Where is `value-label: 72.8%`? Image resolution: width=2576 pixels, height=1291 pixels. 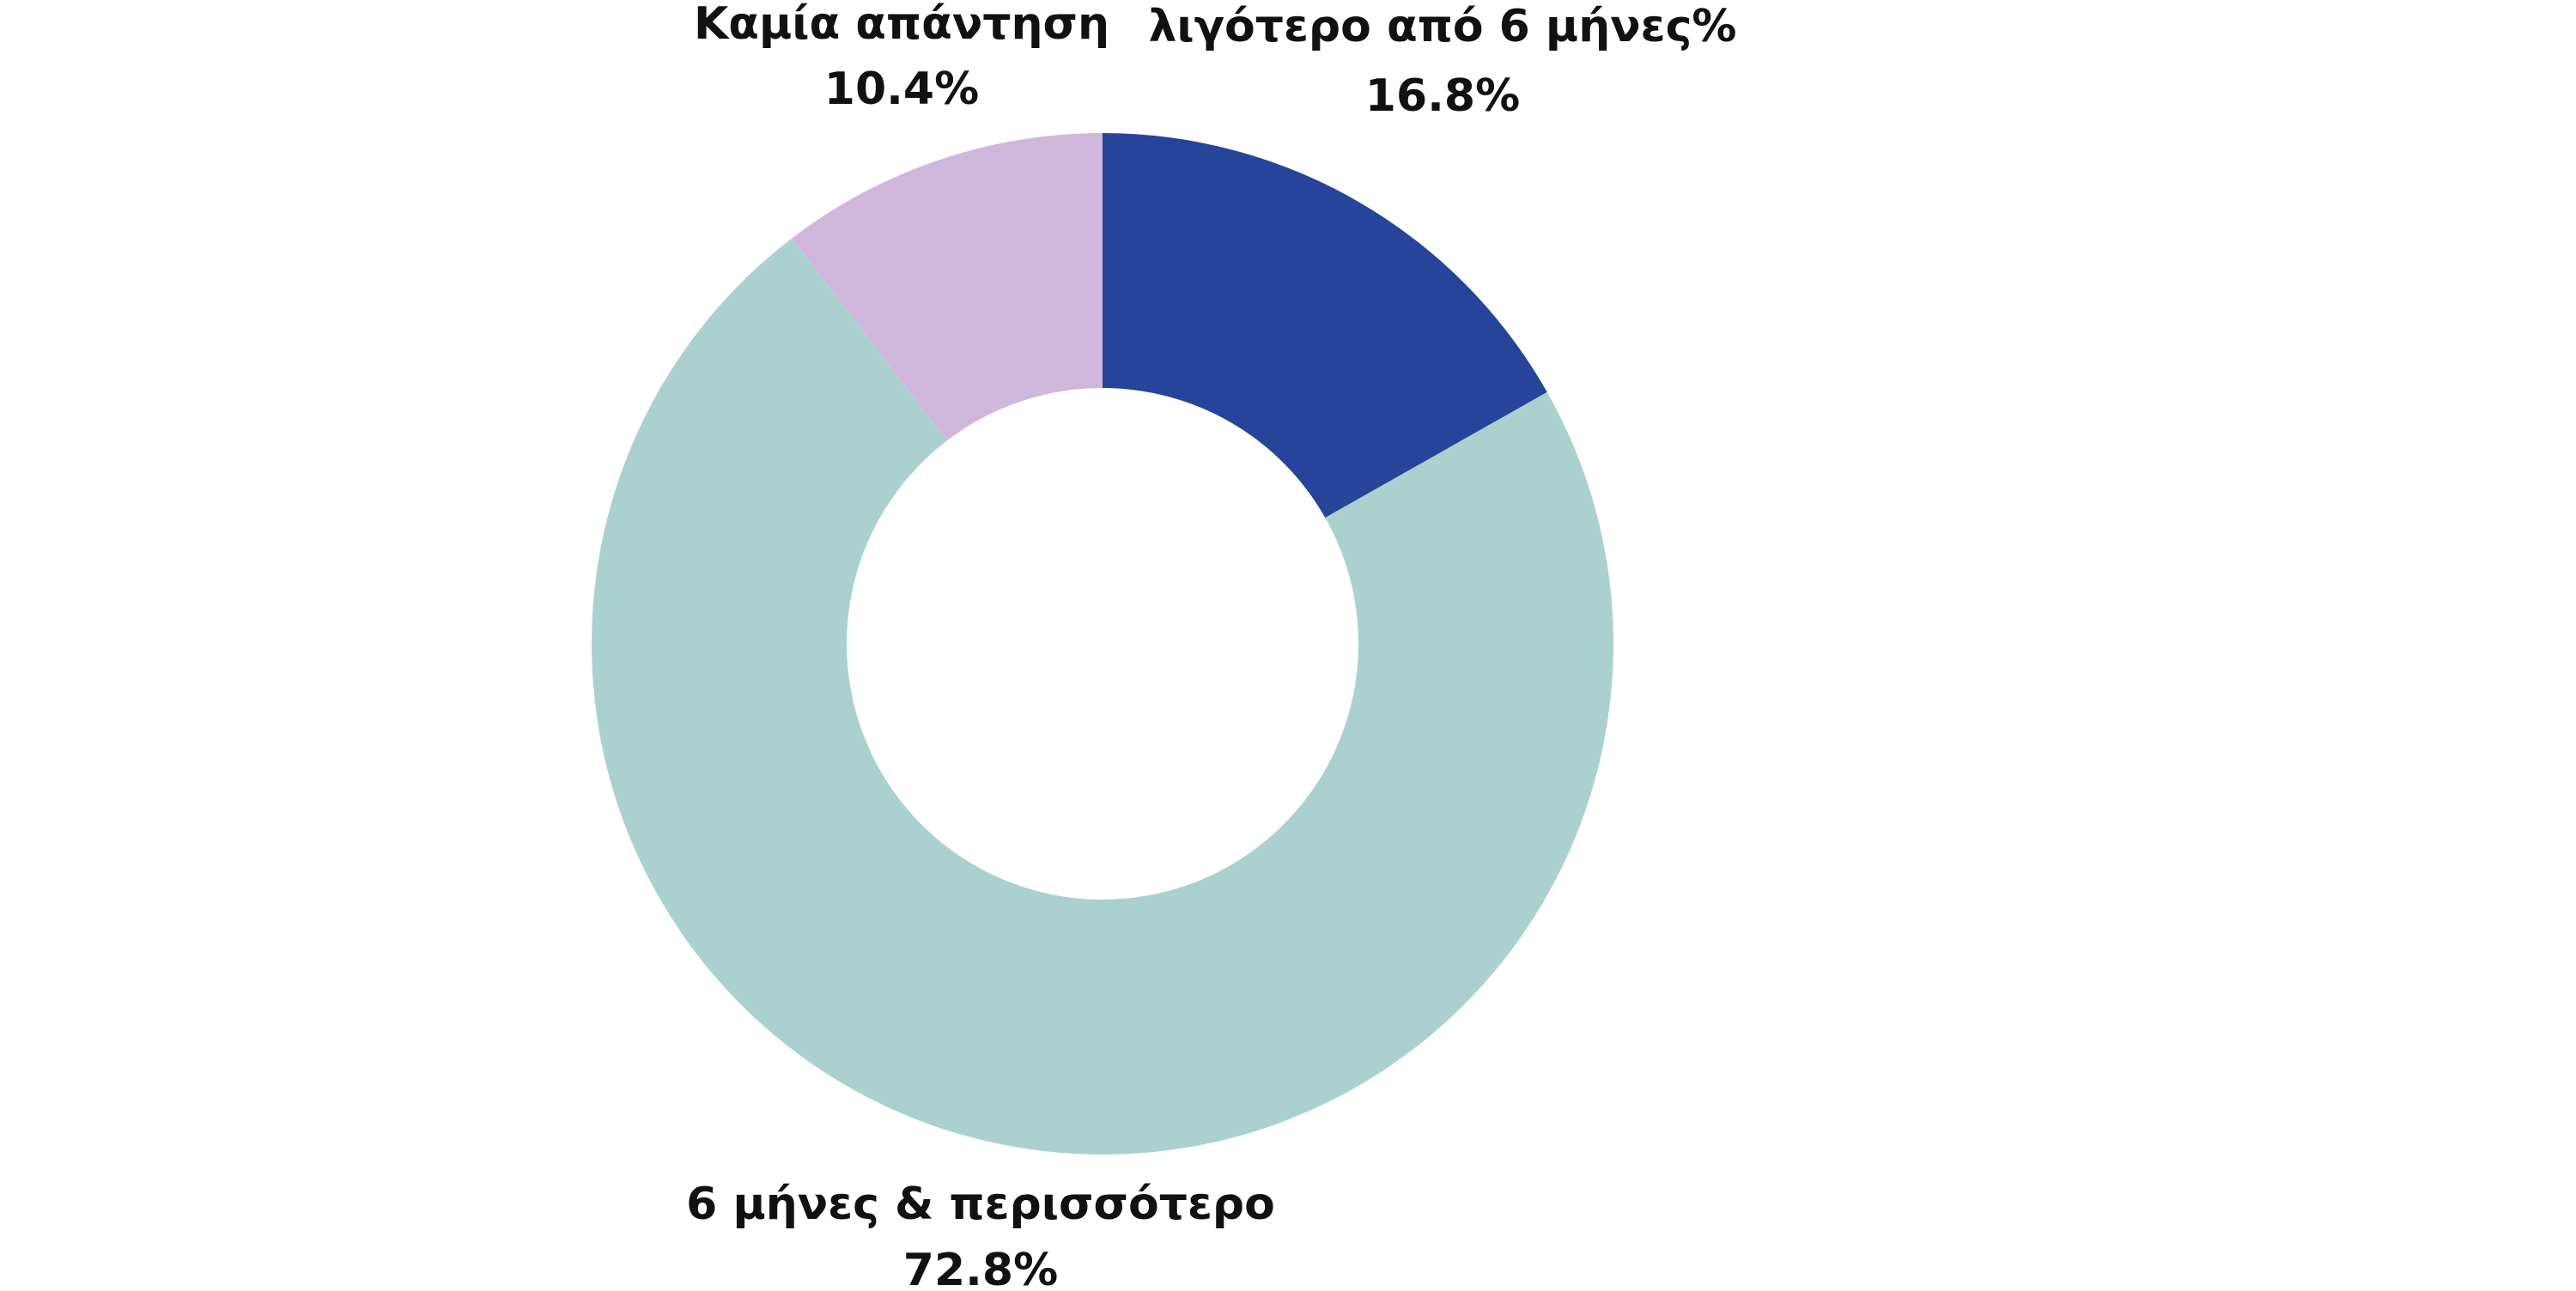 value-label: 72.8% is located at coordinates (980, 1267).